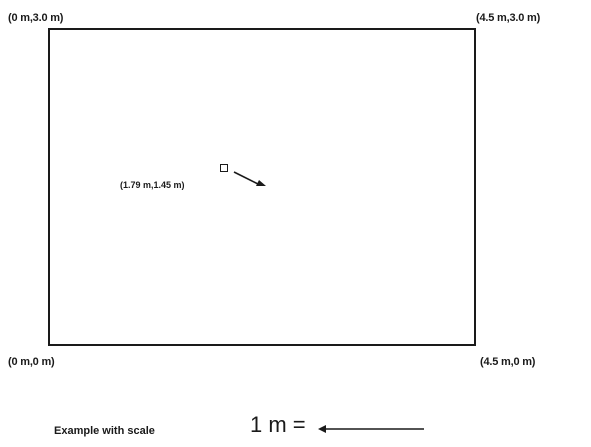  What do you see at coordinates (508, 18) in the screenshot?
I see `corner-label-top-right: (4.5 m,3.0 m)` at bounding box center [508, 18].